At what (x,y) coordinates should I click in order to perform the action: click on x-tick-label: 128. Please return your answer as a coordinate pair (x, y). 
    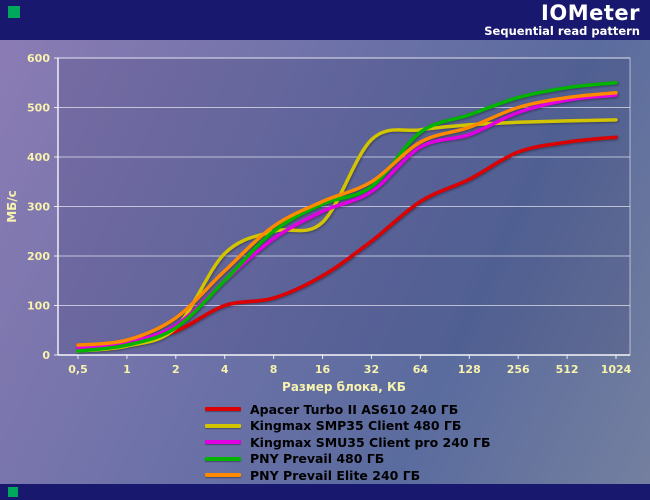
    Looking at the image, I should click on (469, 369).